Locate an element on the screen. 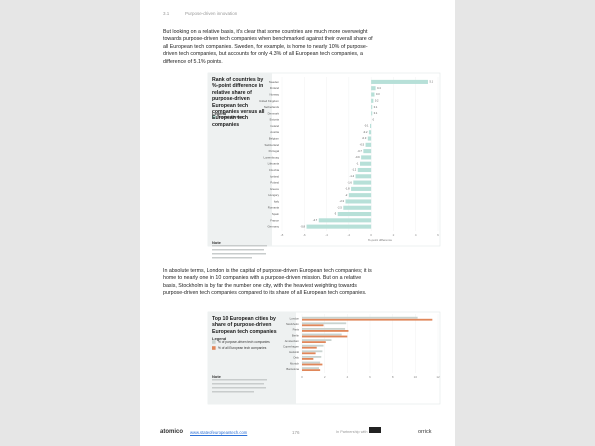  data-label: -3 is located at coordinates (335, 214).